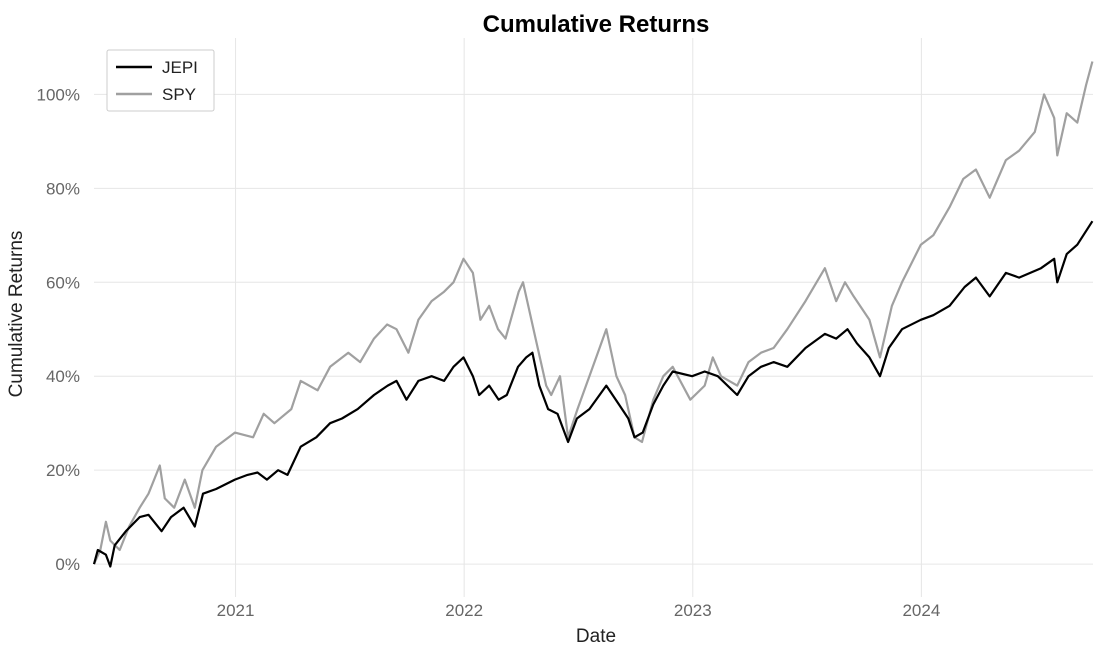  I want to click on x-tick-label: 2021, so click(236, 610).